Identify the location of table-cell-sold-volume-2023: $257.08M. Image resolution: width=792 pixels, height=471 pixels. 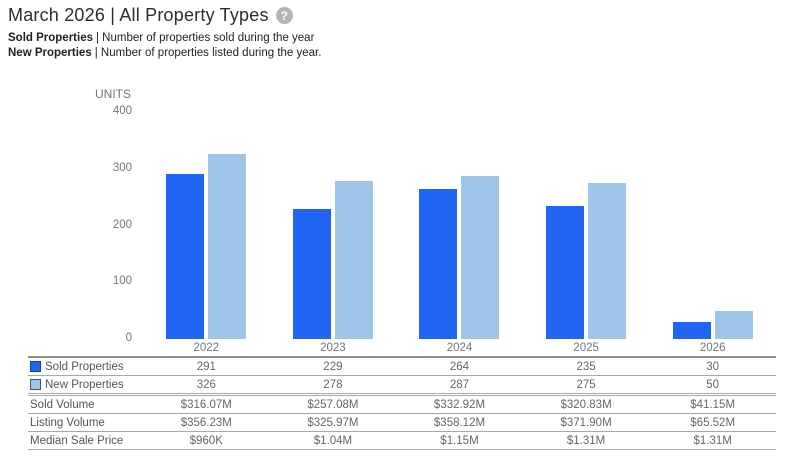
(333, 404).